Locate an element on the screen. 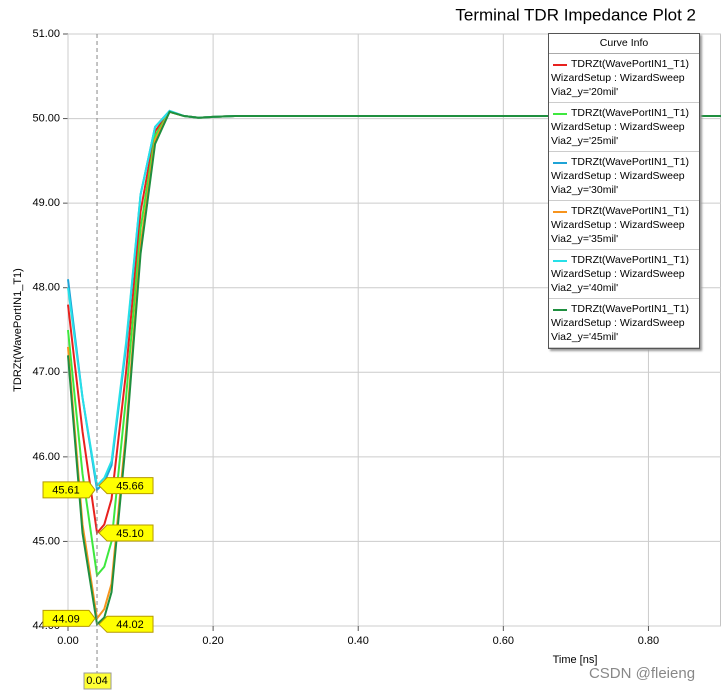 This screenshot has width=721, height=692. marker-x-box is located at coordinates (97, 681).